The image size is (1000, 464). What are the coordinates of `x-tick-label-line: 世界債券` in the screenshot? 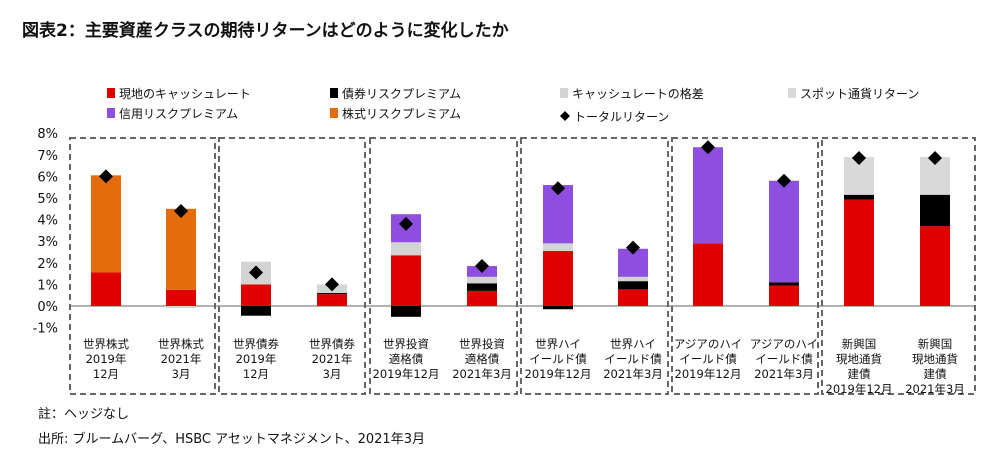 It's located at (332, 344).